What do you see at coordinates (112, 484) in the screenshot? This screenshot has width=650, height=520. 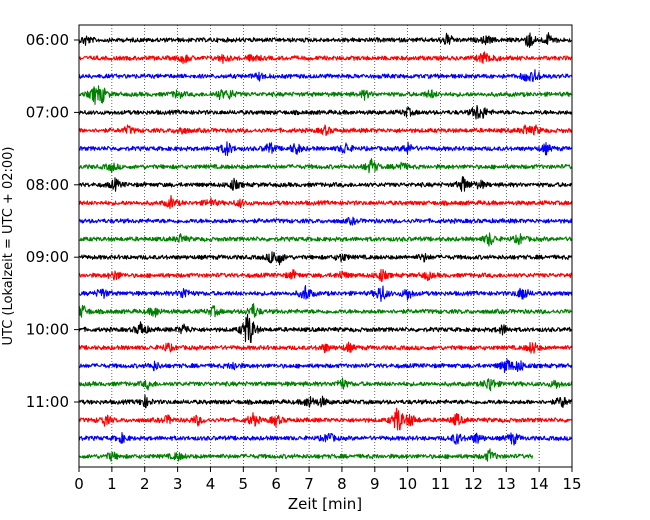 I see `x-tick-label: 1` at bounding box center [112, 484].